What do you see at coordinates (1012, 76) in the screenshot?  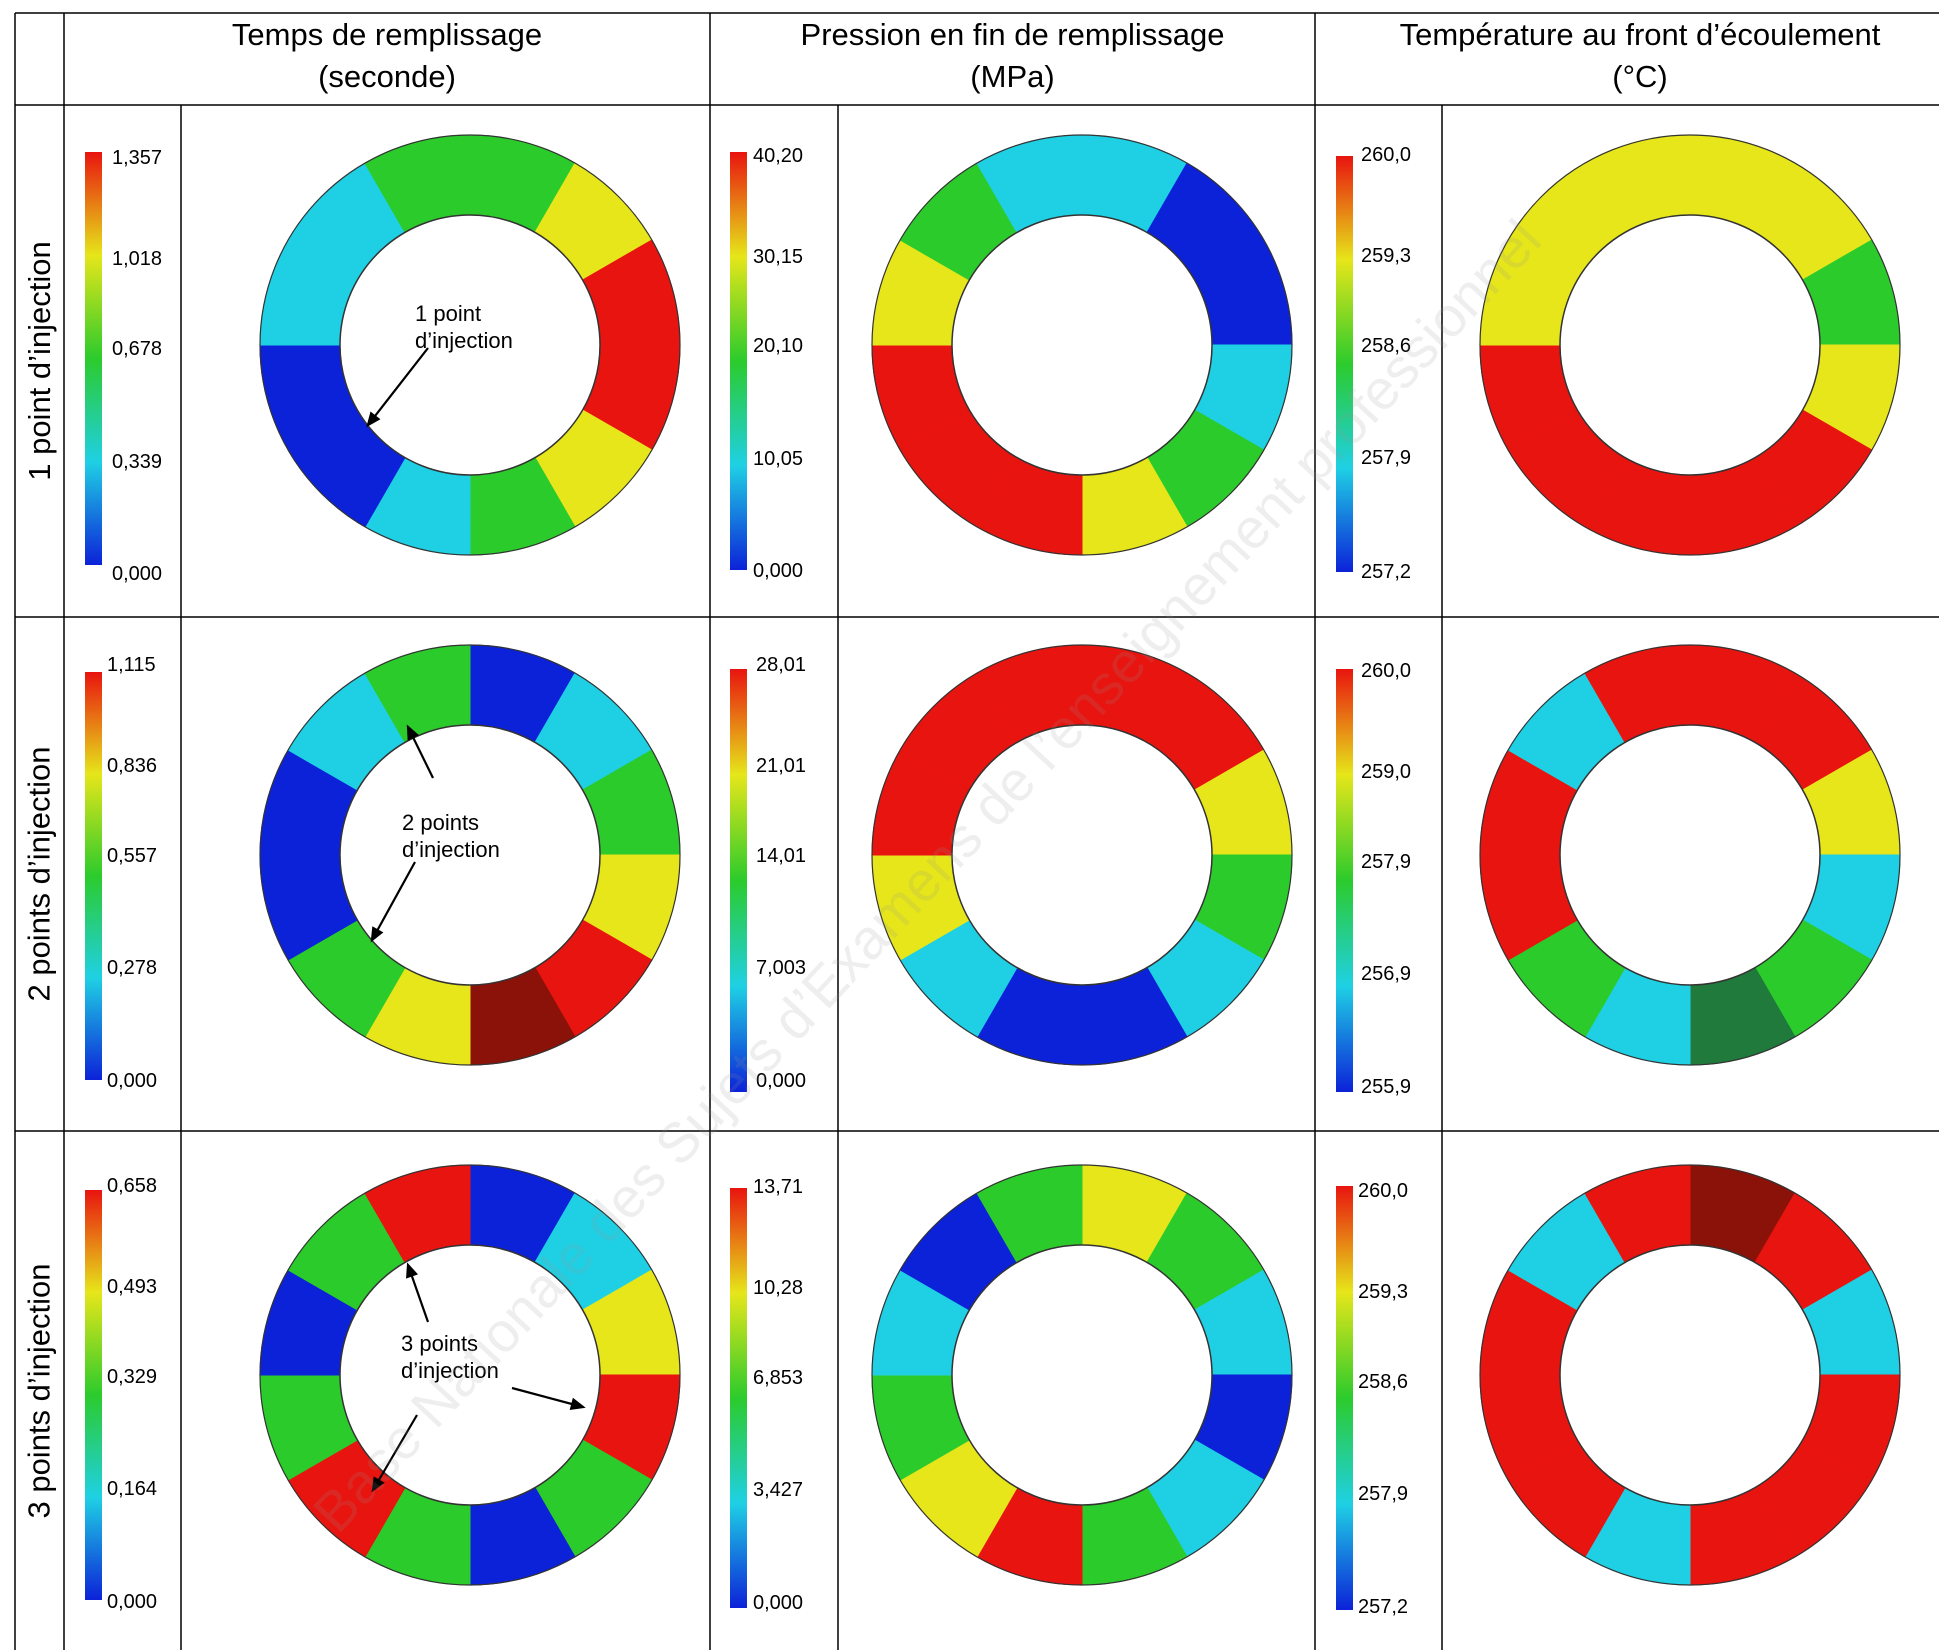 I see `col-header-pressure-unit: (MPa)` at bounding box center [1012, 76].